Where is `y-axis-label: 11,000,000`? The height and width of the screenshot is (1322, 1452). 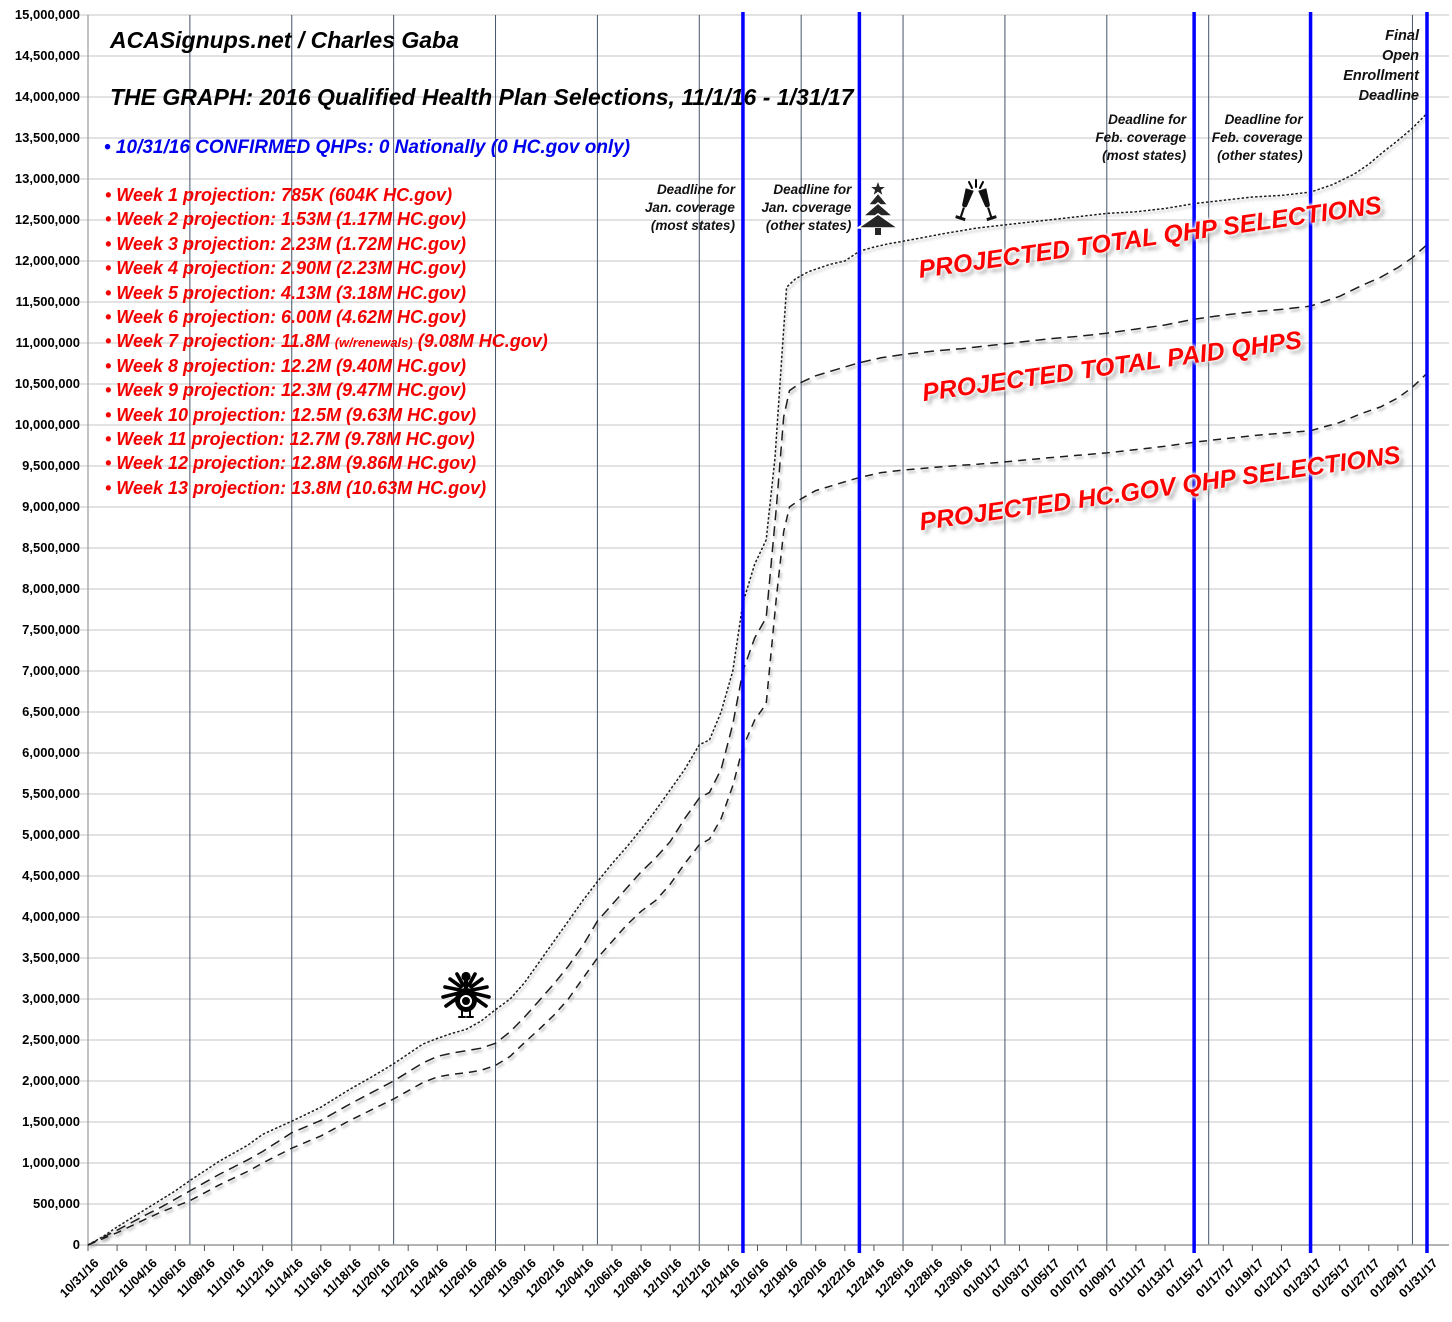
y-axis-label: 11,000,000 is located at coordinates (47, 342).